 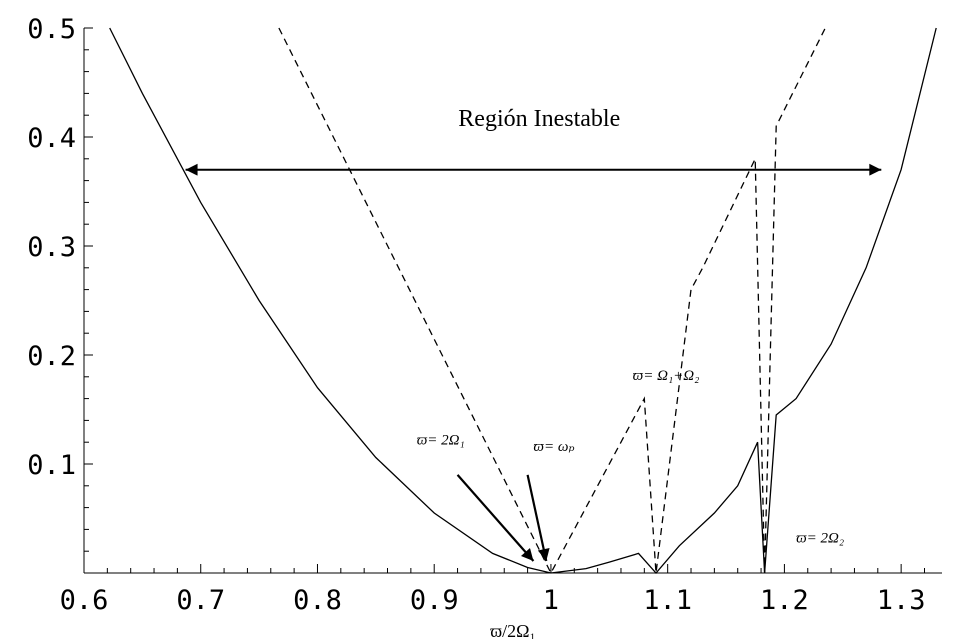 What do you see at coordinates (84, 600) in the screenshot?
I see `x-tick-label: 0.6` at bounding box center [84, 600].